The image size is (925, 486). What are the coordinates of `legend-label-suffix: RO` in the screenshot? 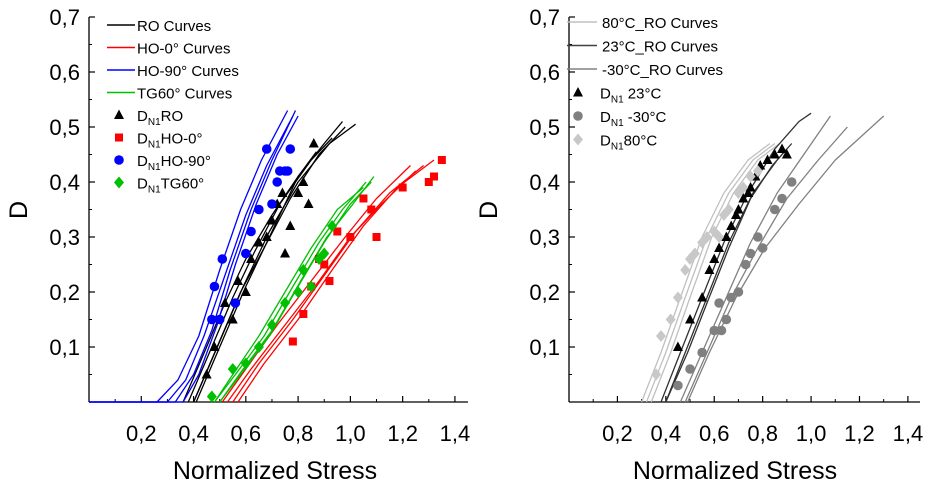 It's located at (172, 116).